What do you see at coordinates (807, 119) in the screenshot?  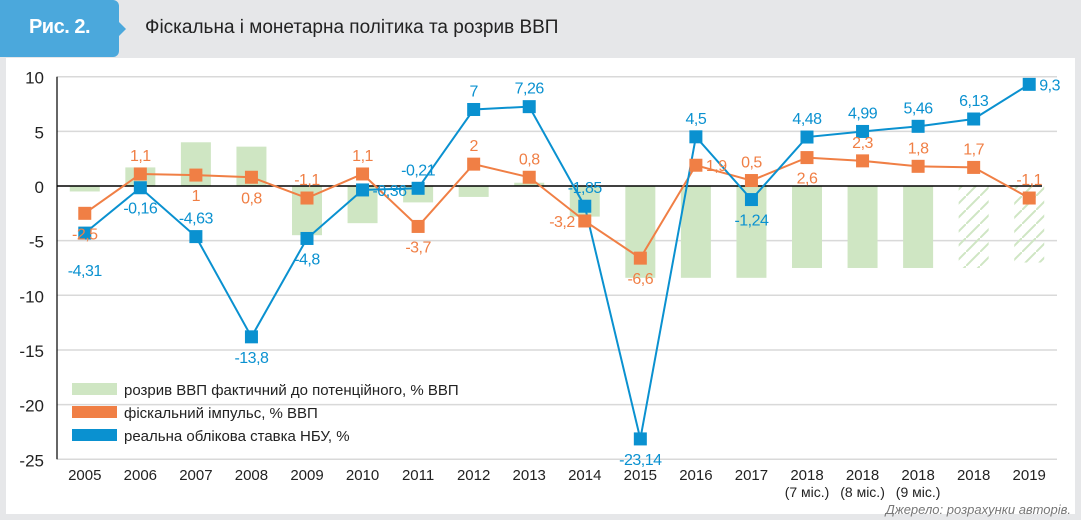 I see `rate-data-label: 4,48` at bounding box center [807, 119].